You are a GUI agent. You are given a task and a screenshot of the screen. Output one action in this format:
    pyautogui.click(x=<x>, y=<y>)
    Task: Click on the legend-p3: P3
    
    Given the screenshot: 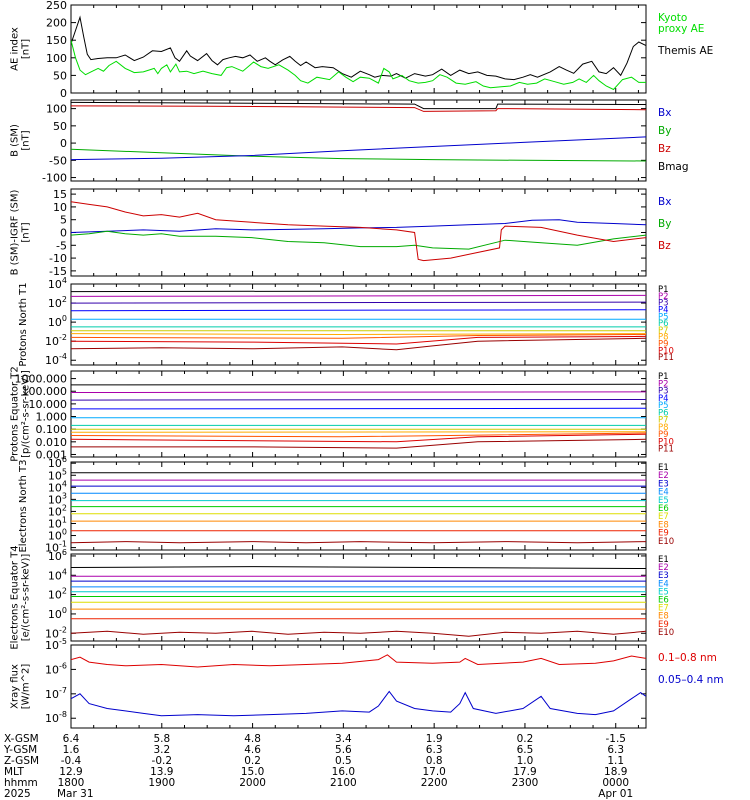 What is the action you would take?
    pyautogui.click(x=663, y=304)
    